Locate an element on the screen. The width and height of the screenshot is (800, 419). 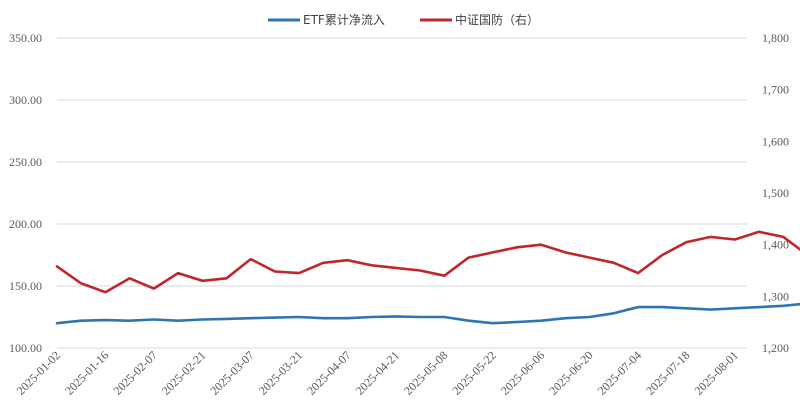
x-axis-tick: 2025-05-08 is located at coordinates (425, 372).